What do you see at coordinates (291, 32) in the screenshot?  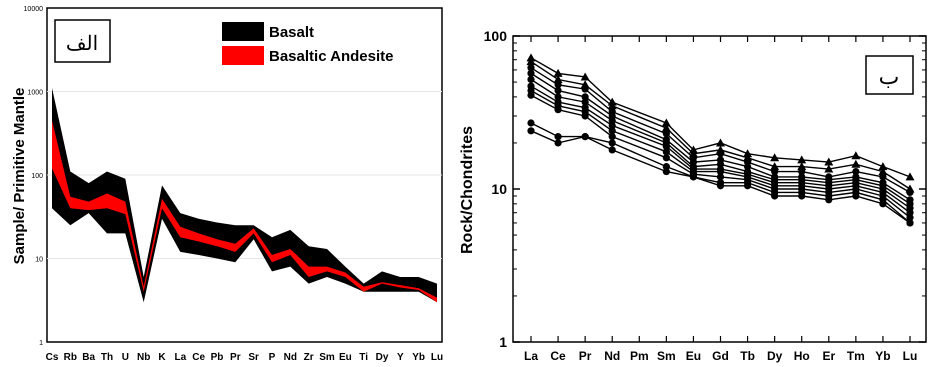 I see `panel-a-legend-label: Basalt` at bounding box center [291, 32].